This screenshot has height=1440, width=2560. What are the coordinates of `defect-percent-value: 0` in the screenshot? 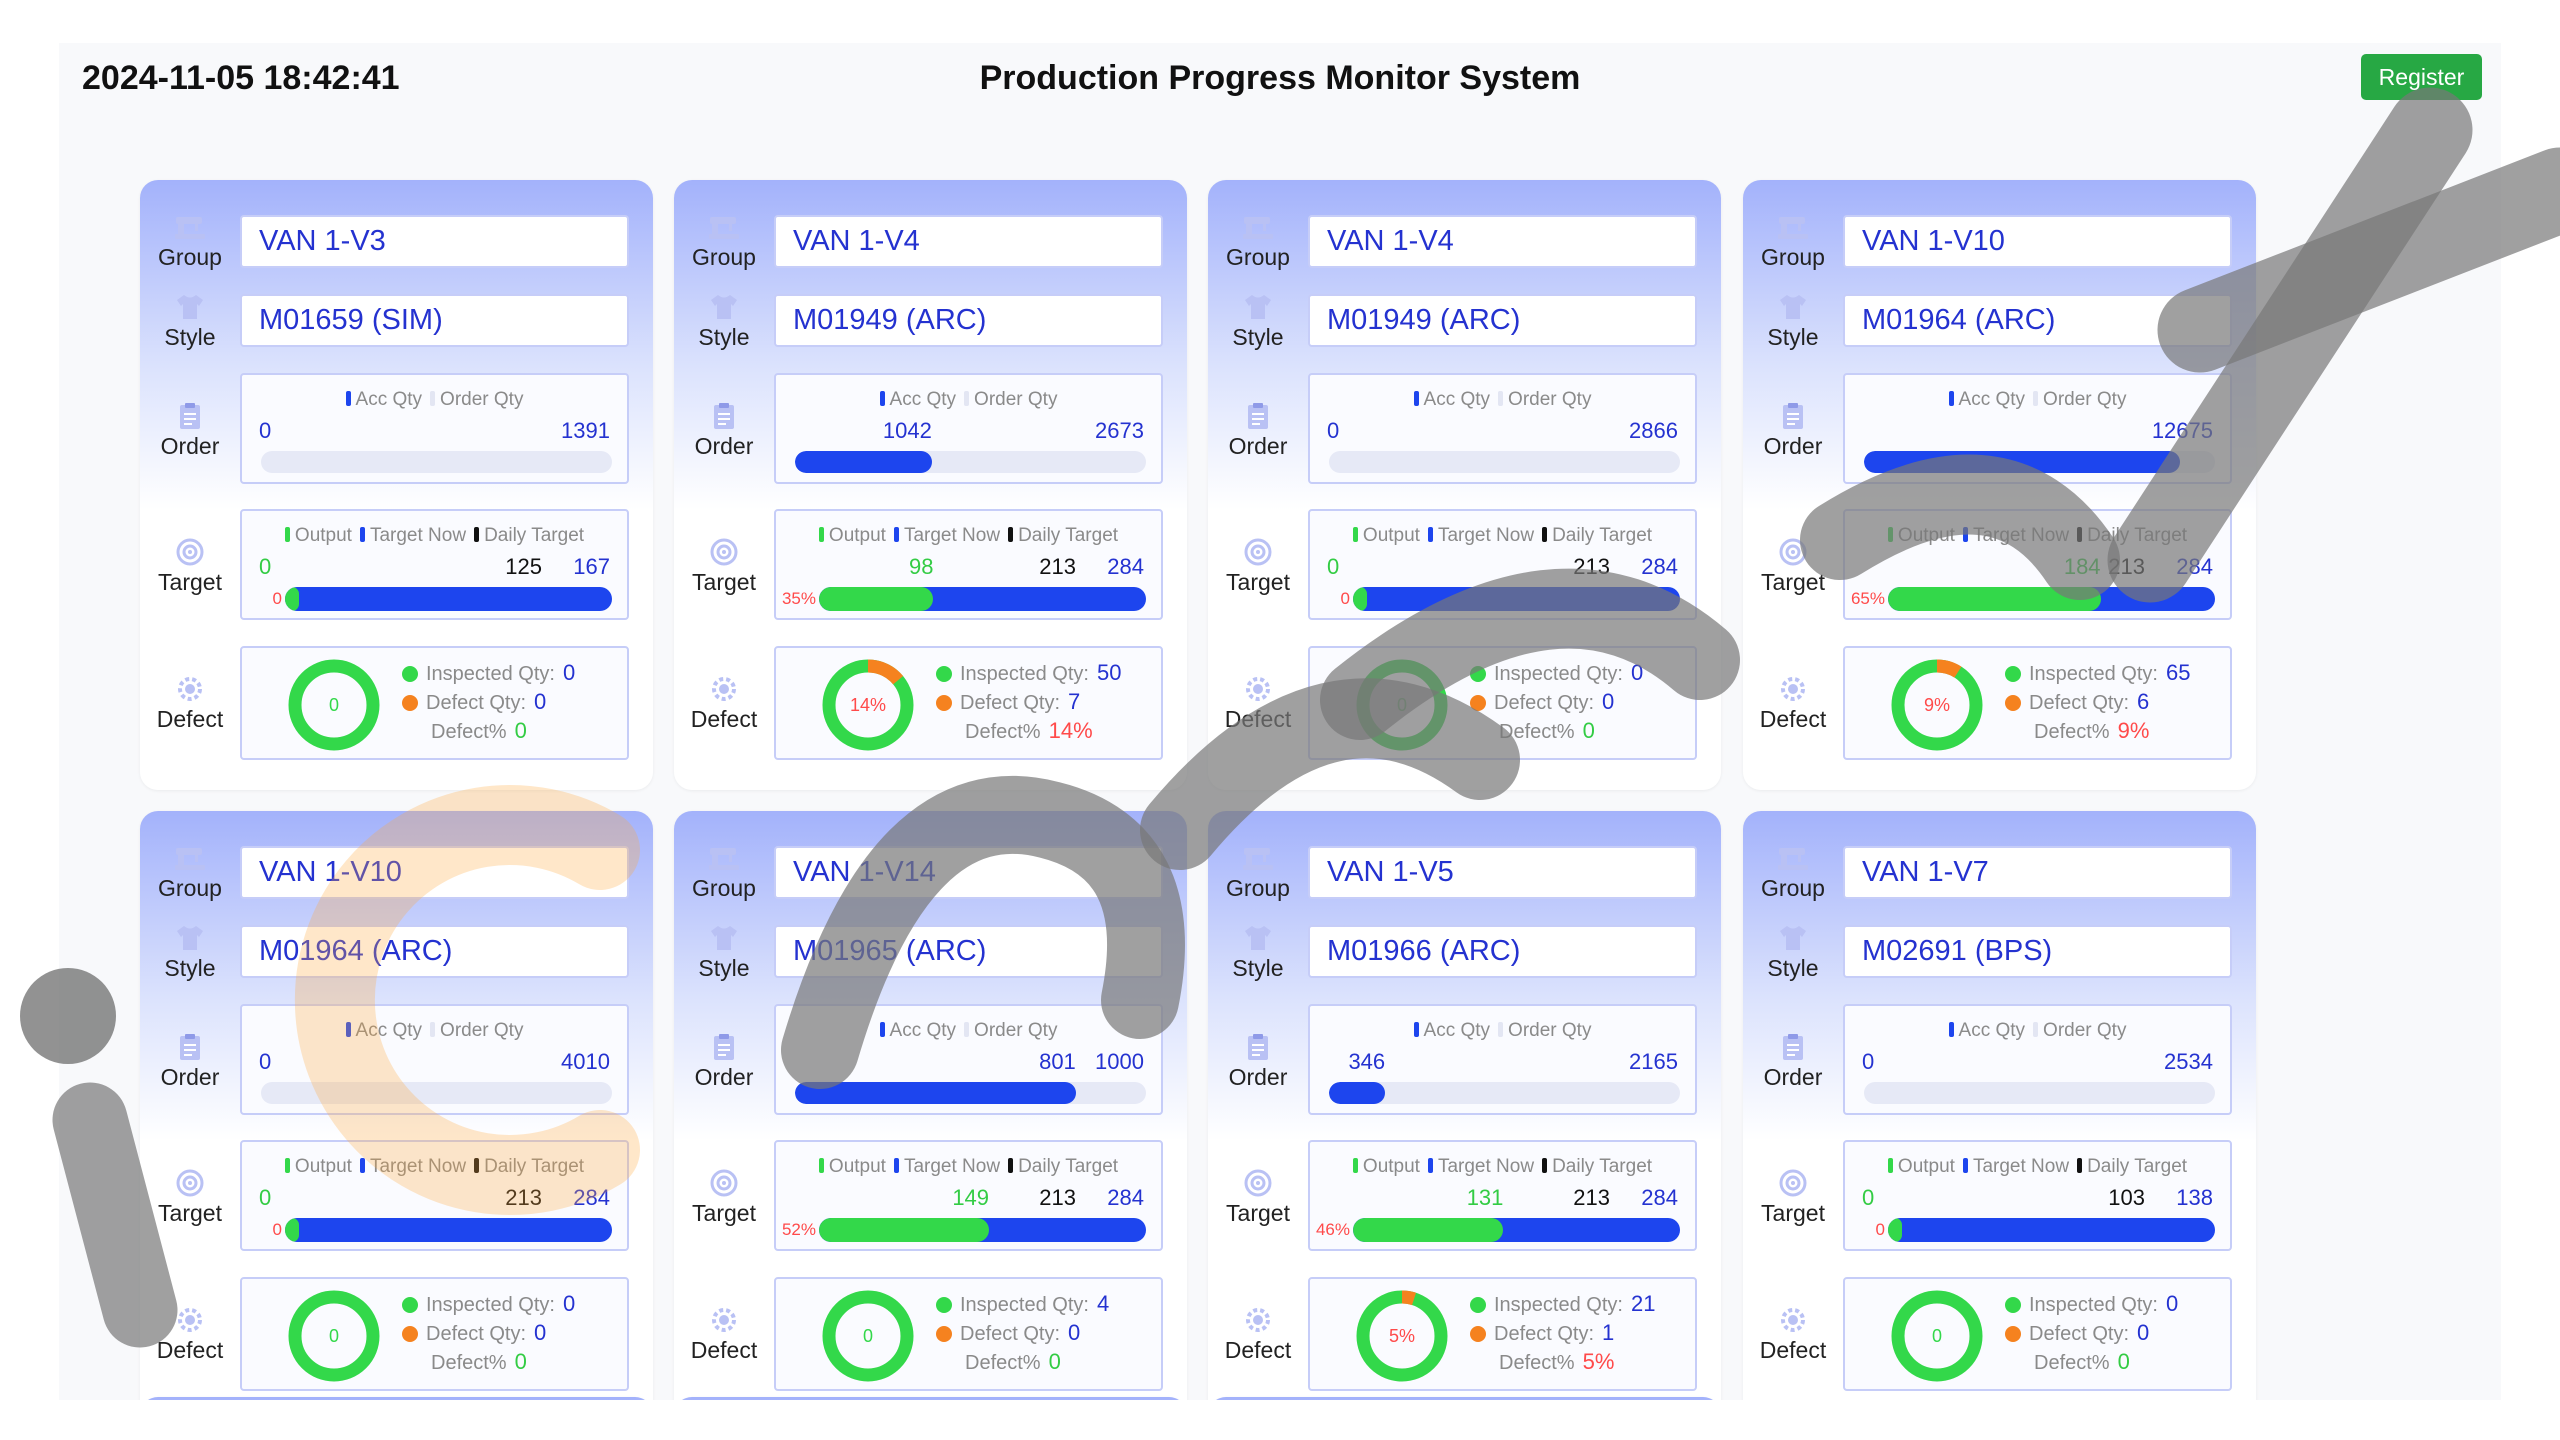 It's located at (1588, 730).